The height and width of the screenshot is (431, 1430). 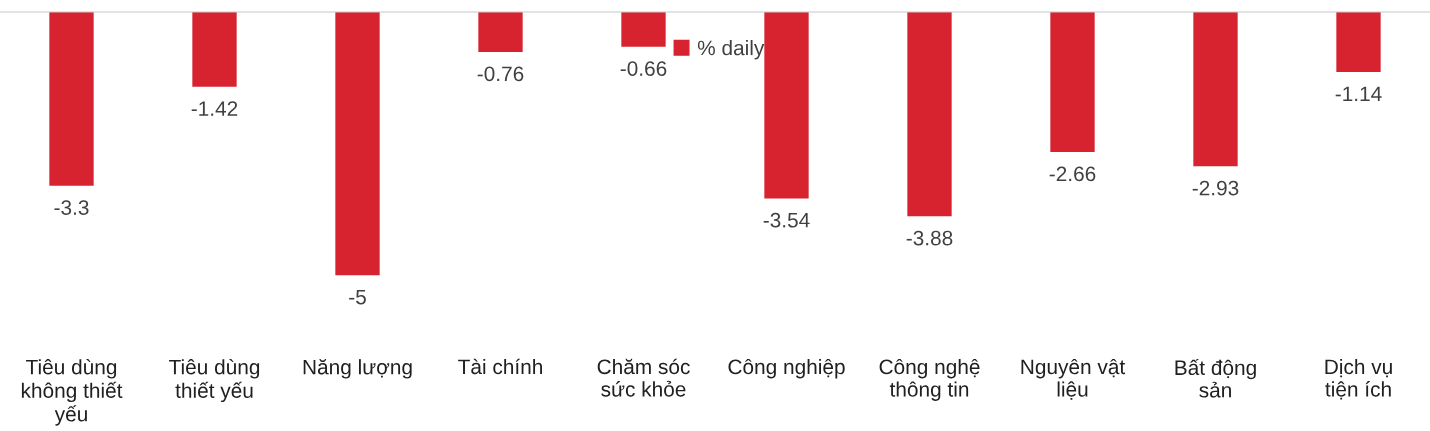 I want to click on data-label: -3.54, so click(x=786, y=220).